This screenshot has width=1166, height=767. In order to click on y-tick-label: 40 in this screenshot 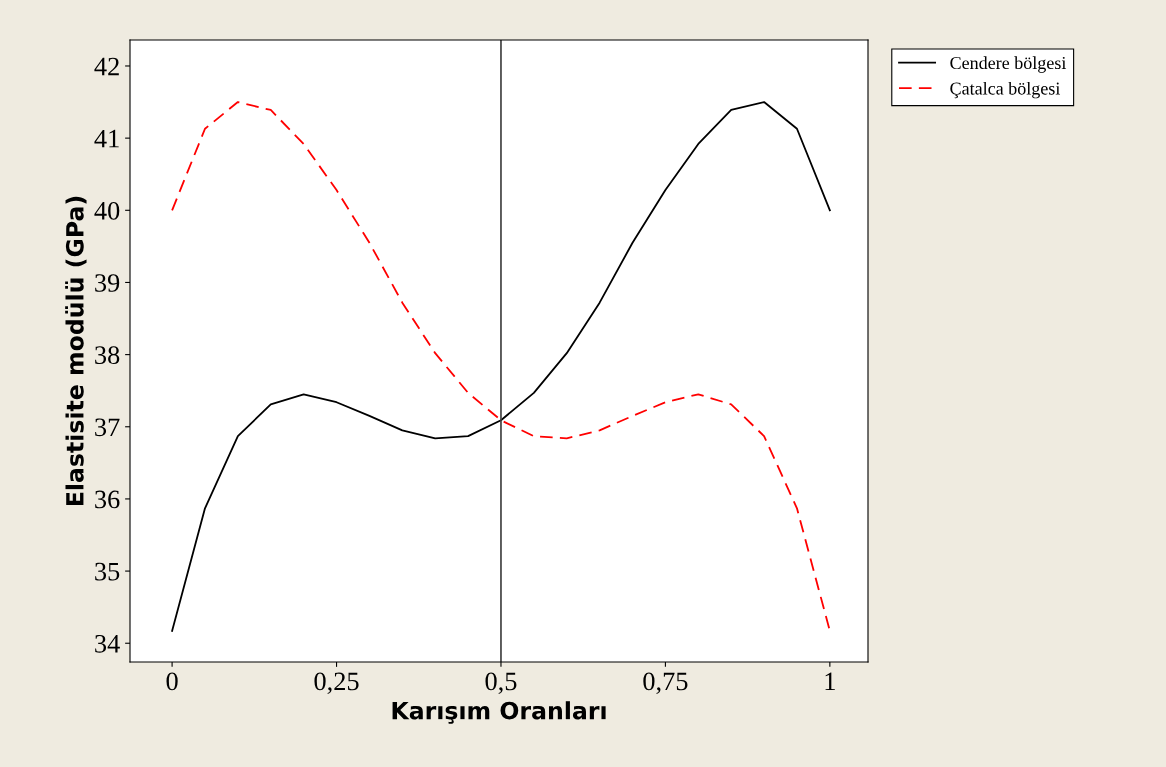, I will do `click(107, 210)`.